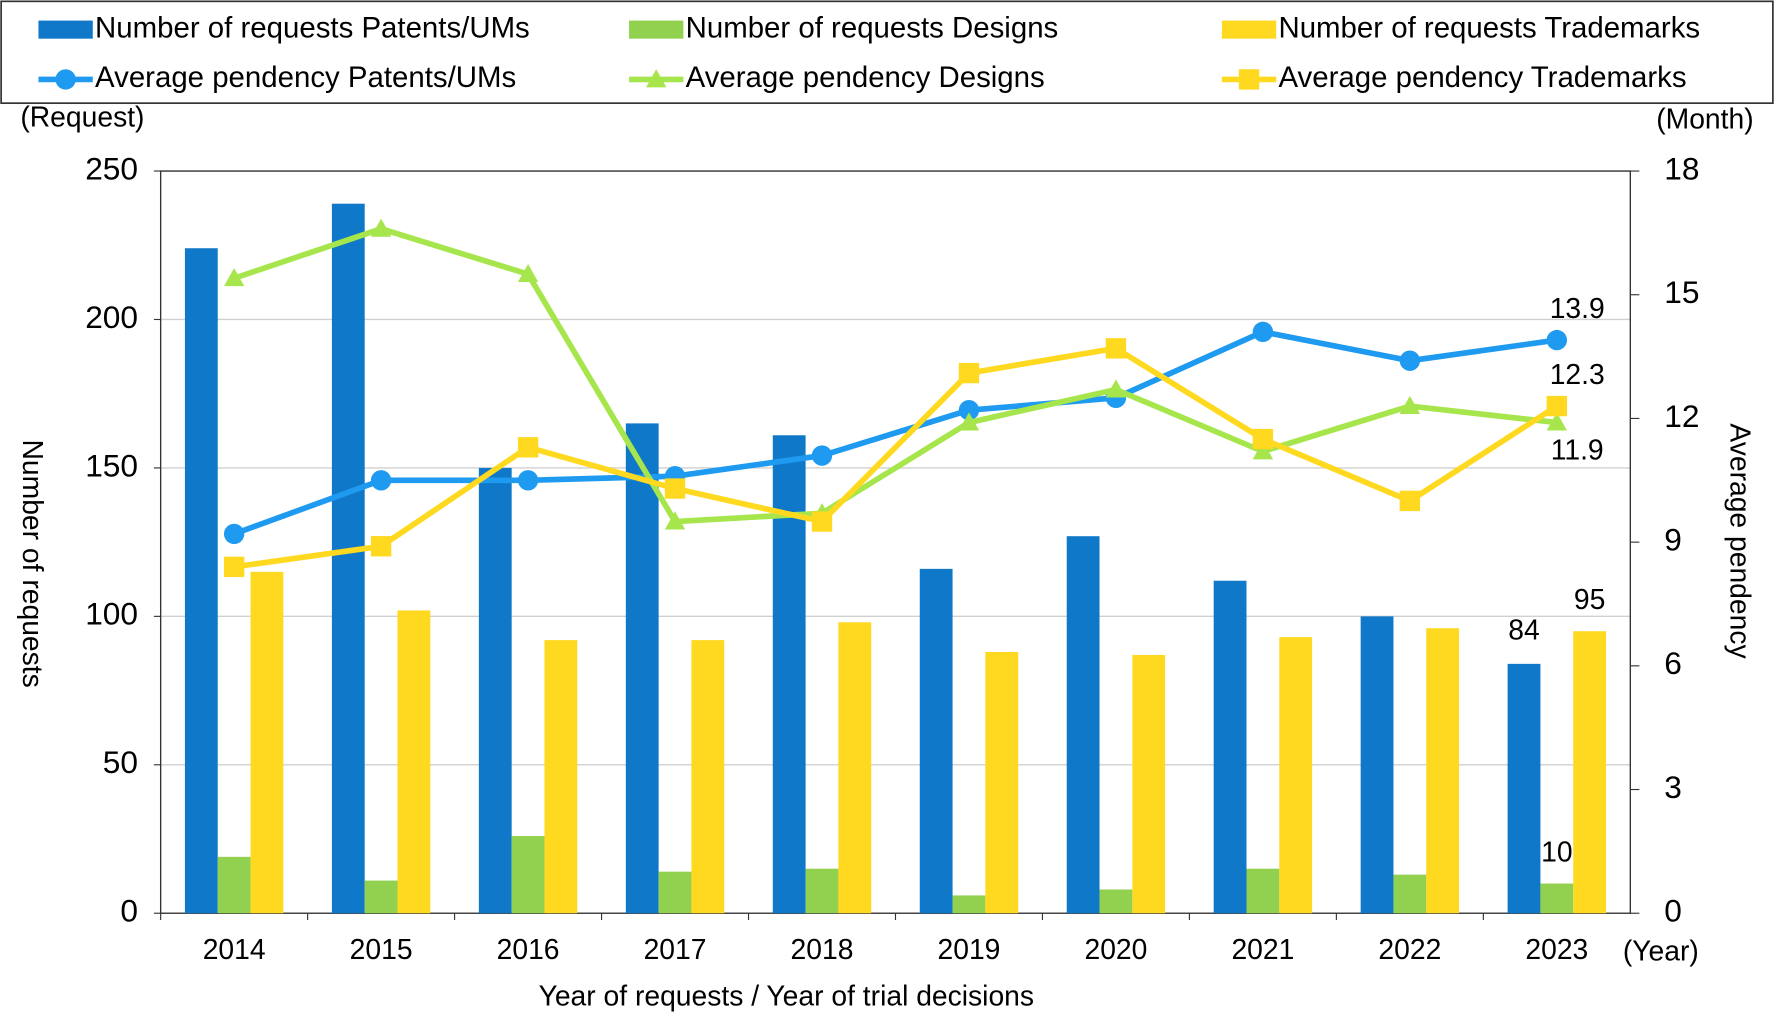 This screenshot has width=1774, height=1013. I want to click on y2-tick-label: 0, so click(1673, 911).